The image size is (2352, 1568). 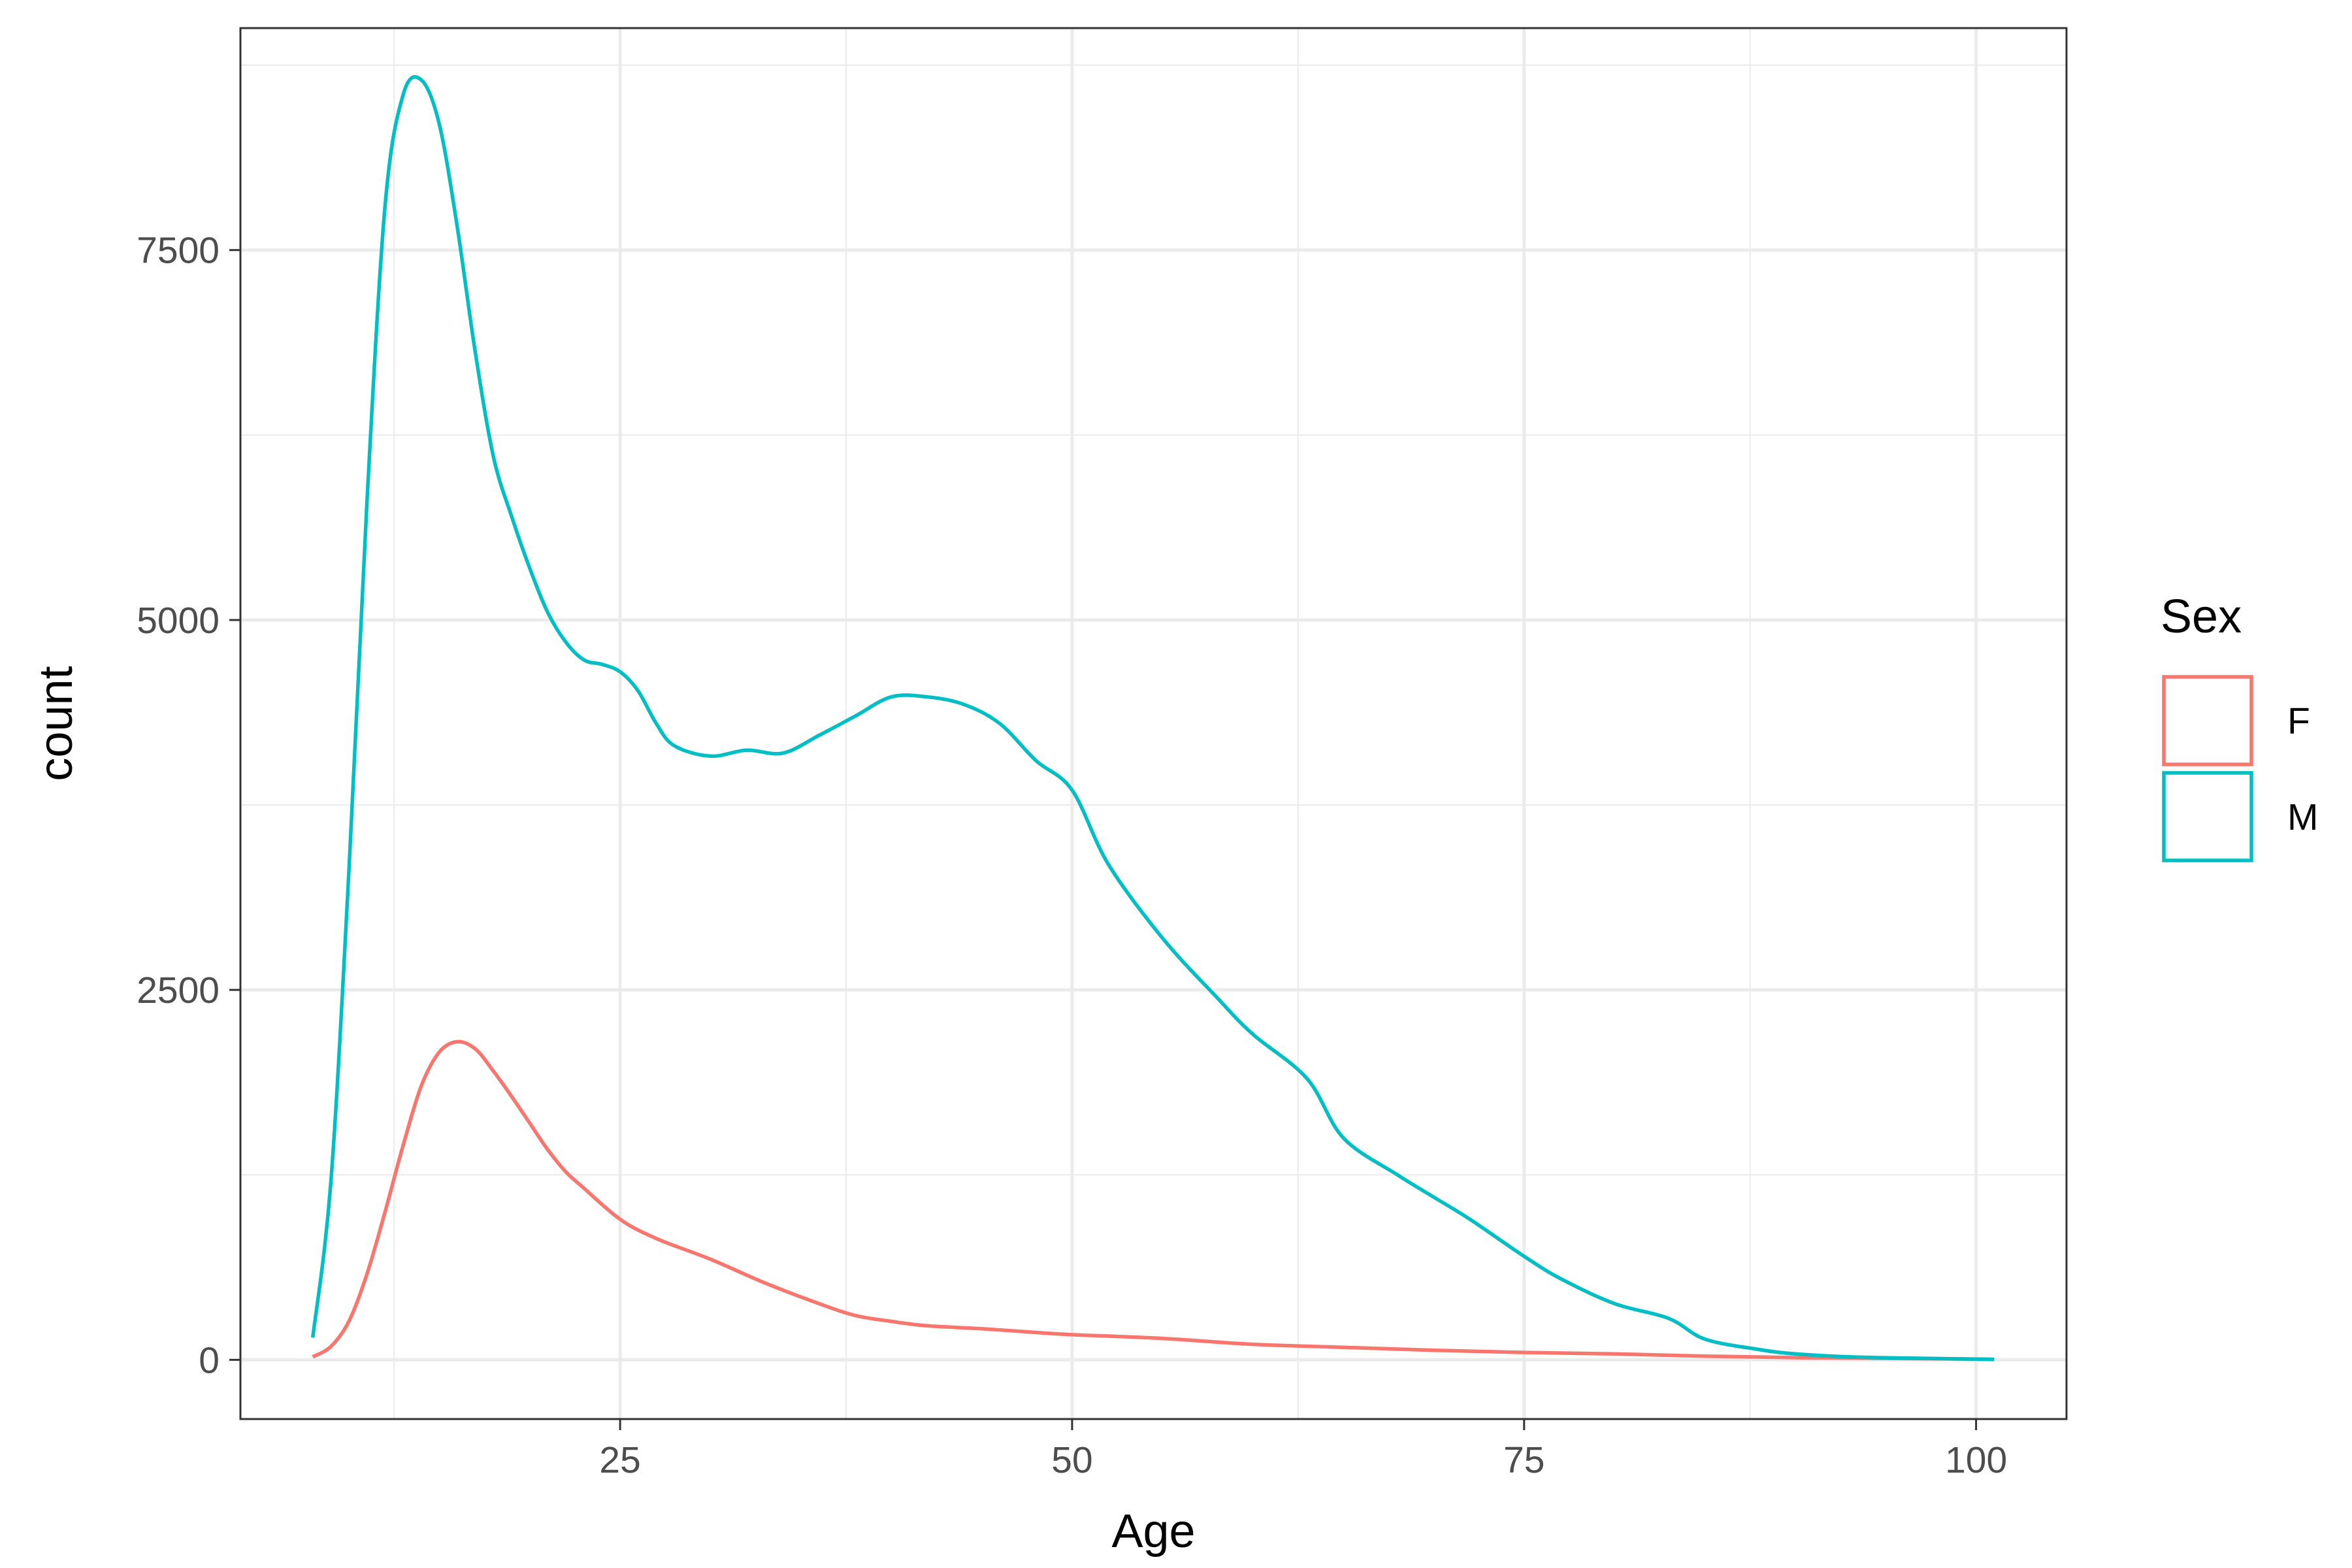 I want to click on legend-key-f, so click(x=2207, y=720).